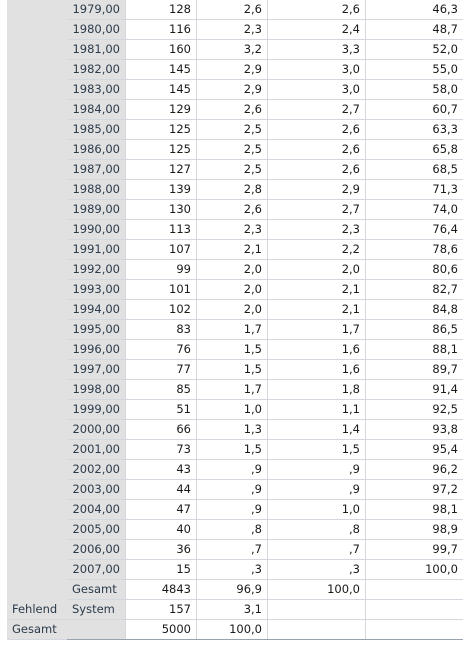 The image size is (476, 648). I want to click on missing-group-label: Fehlend, so click(37, 609).